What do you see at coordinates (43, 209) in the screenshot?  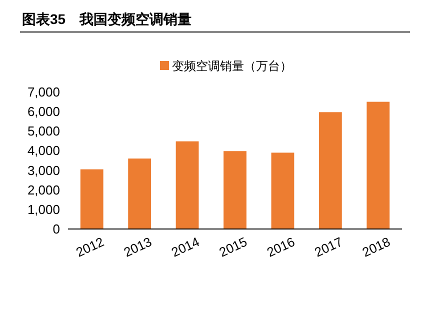 I see `y-tick-label: 1,000` at bounding box center [43, 209].